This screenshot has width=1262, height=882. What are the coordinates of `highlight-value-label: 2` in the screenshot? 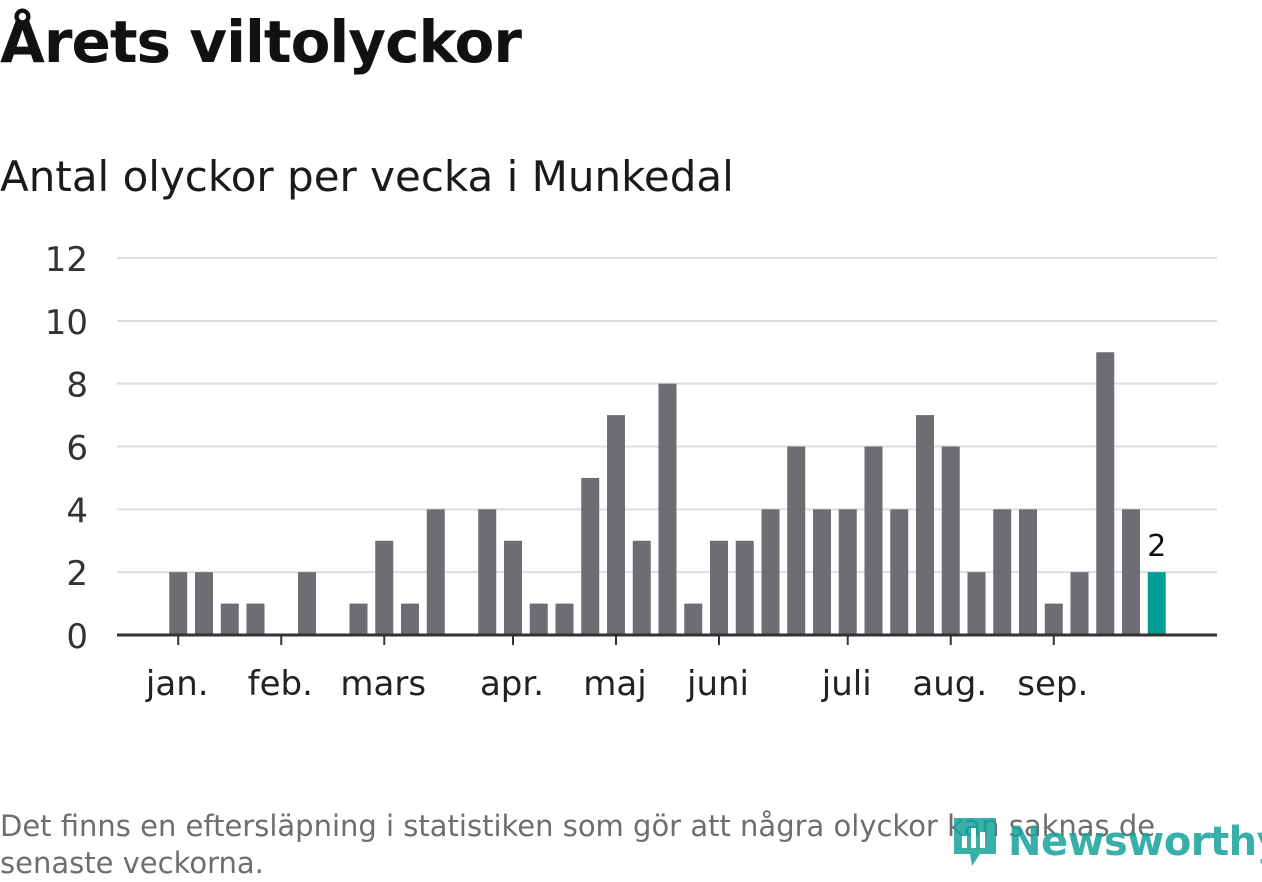 It's located at (1156, 546).